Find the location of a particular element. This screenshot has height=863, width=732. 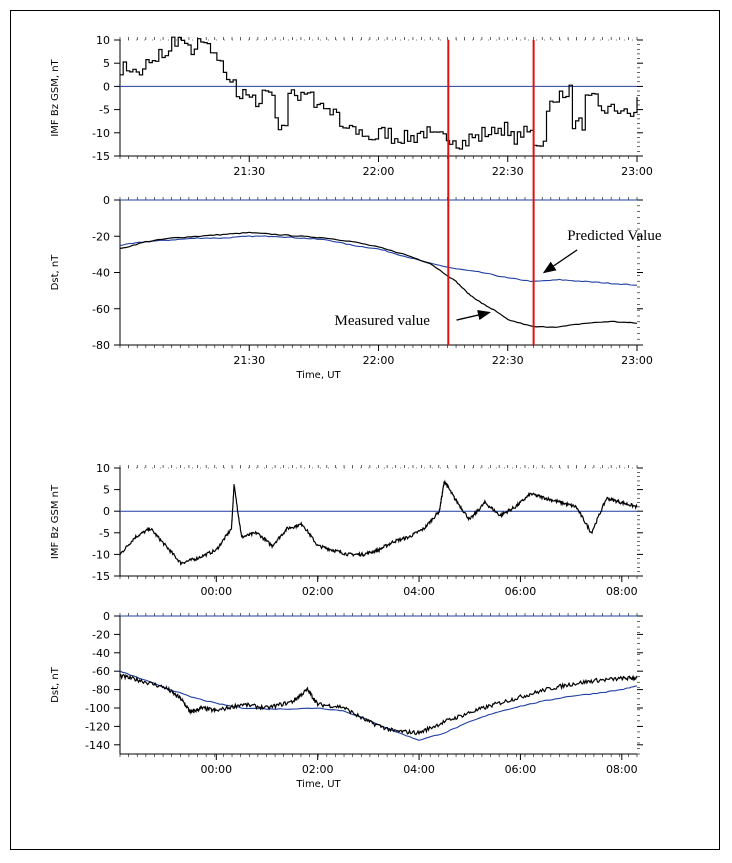

y-tick-label: -120 is located at coordinates (97, 726).